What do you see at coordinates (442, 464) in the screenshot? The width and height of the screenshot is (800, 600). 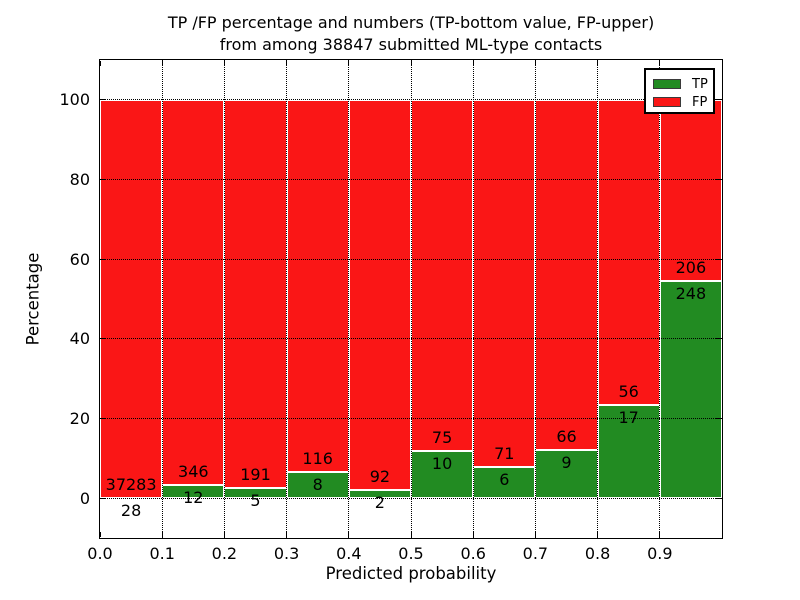 I see `tp-count-label: 10` at bounding box center [442, 464].